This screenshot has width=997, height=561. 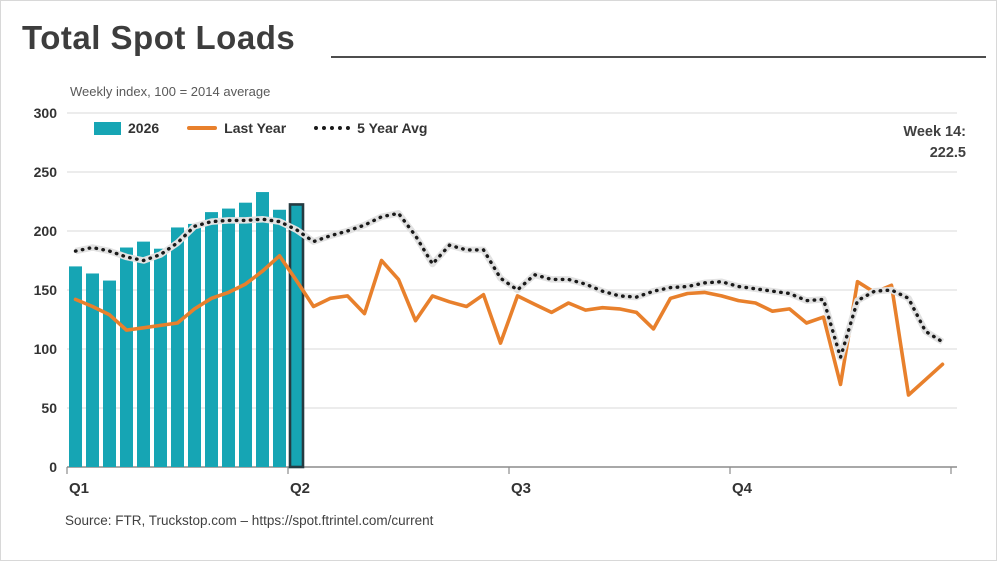 What do you see at coordinates (46, 349) in the screenshot?
I see `y-tick-label: 100` at bounding box center [46, 349].